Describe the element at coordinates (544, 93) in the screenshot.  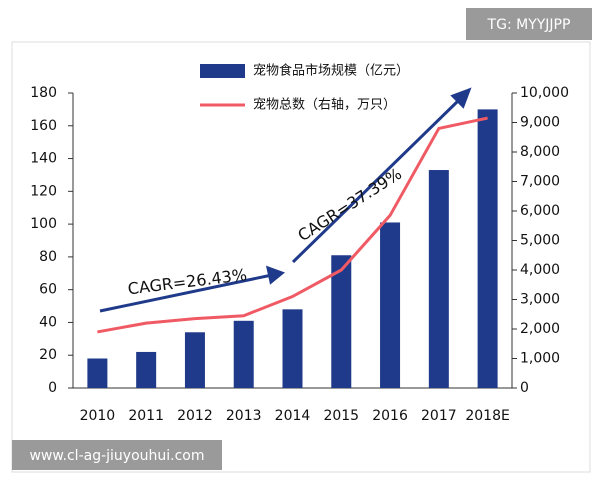
I see `y2-tick-label: 10,000` at that location.